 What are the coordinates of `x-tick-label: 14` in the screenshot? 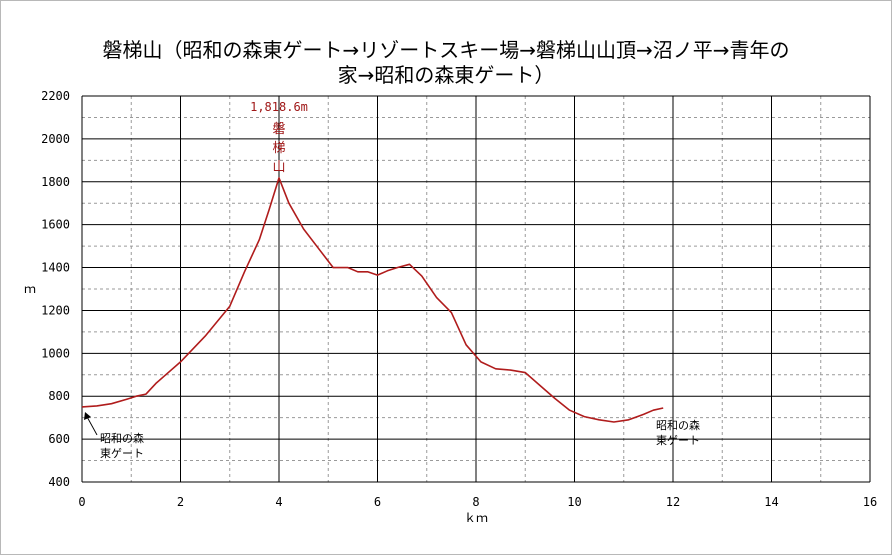 It's located at (771, 502).